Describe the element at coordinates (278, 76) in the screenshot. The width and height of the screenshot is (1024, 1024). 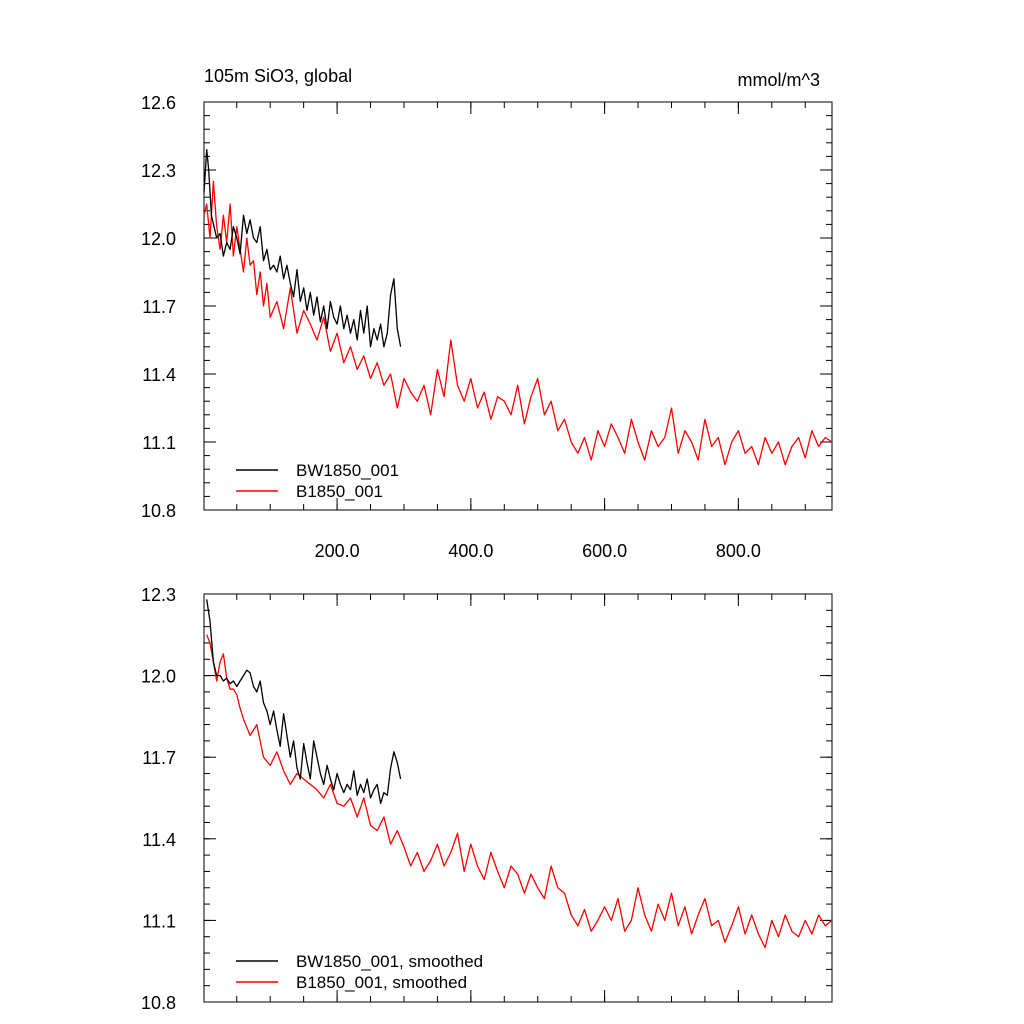
I see `chart-title: 105m SiO3, global` at that location.